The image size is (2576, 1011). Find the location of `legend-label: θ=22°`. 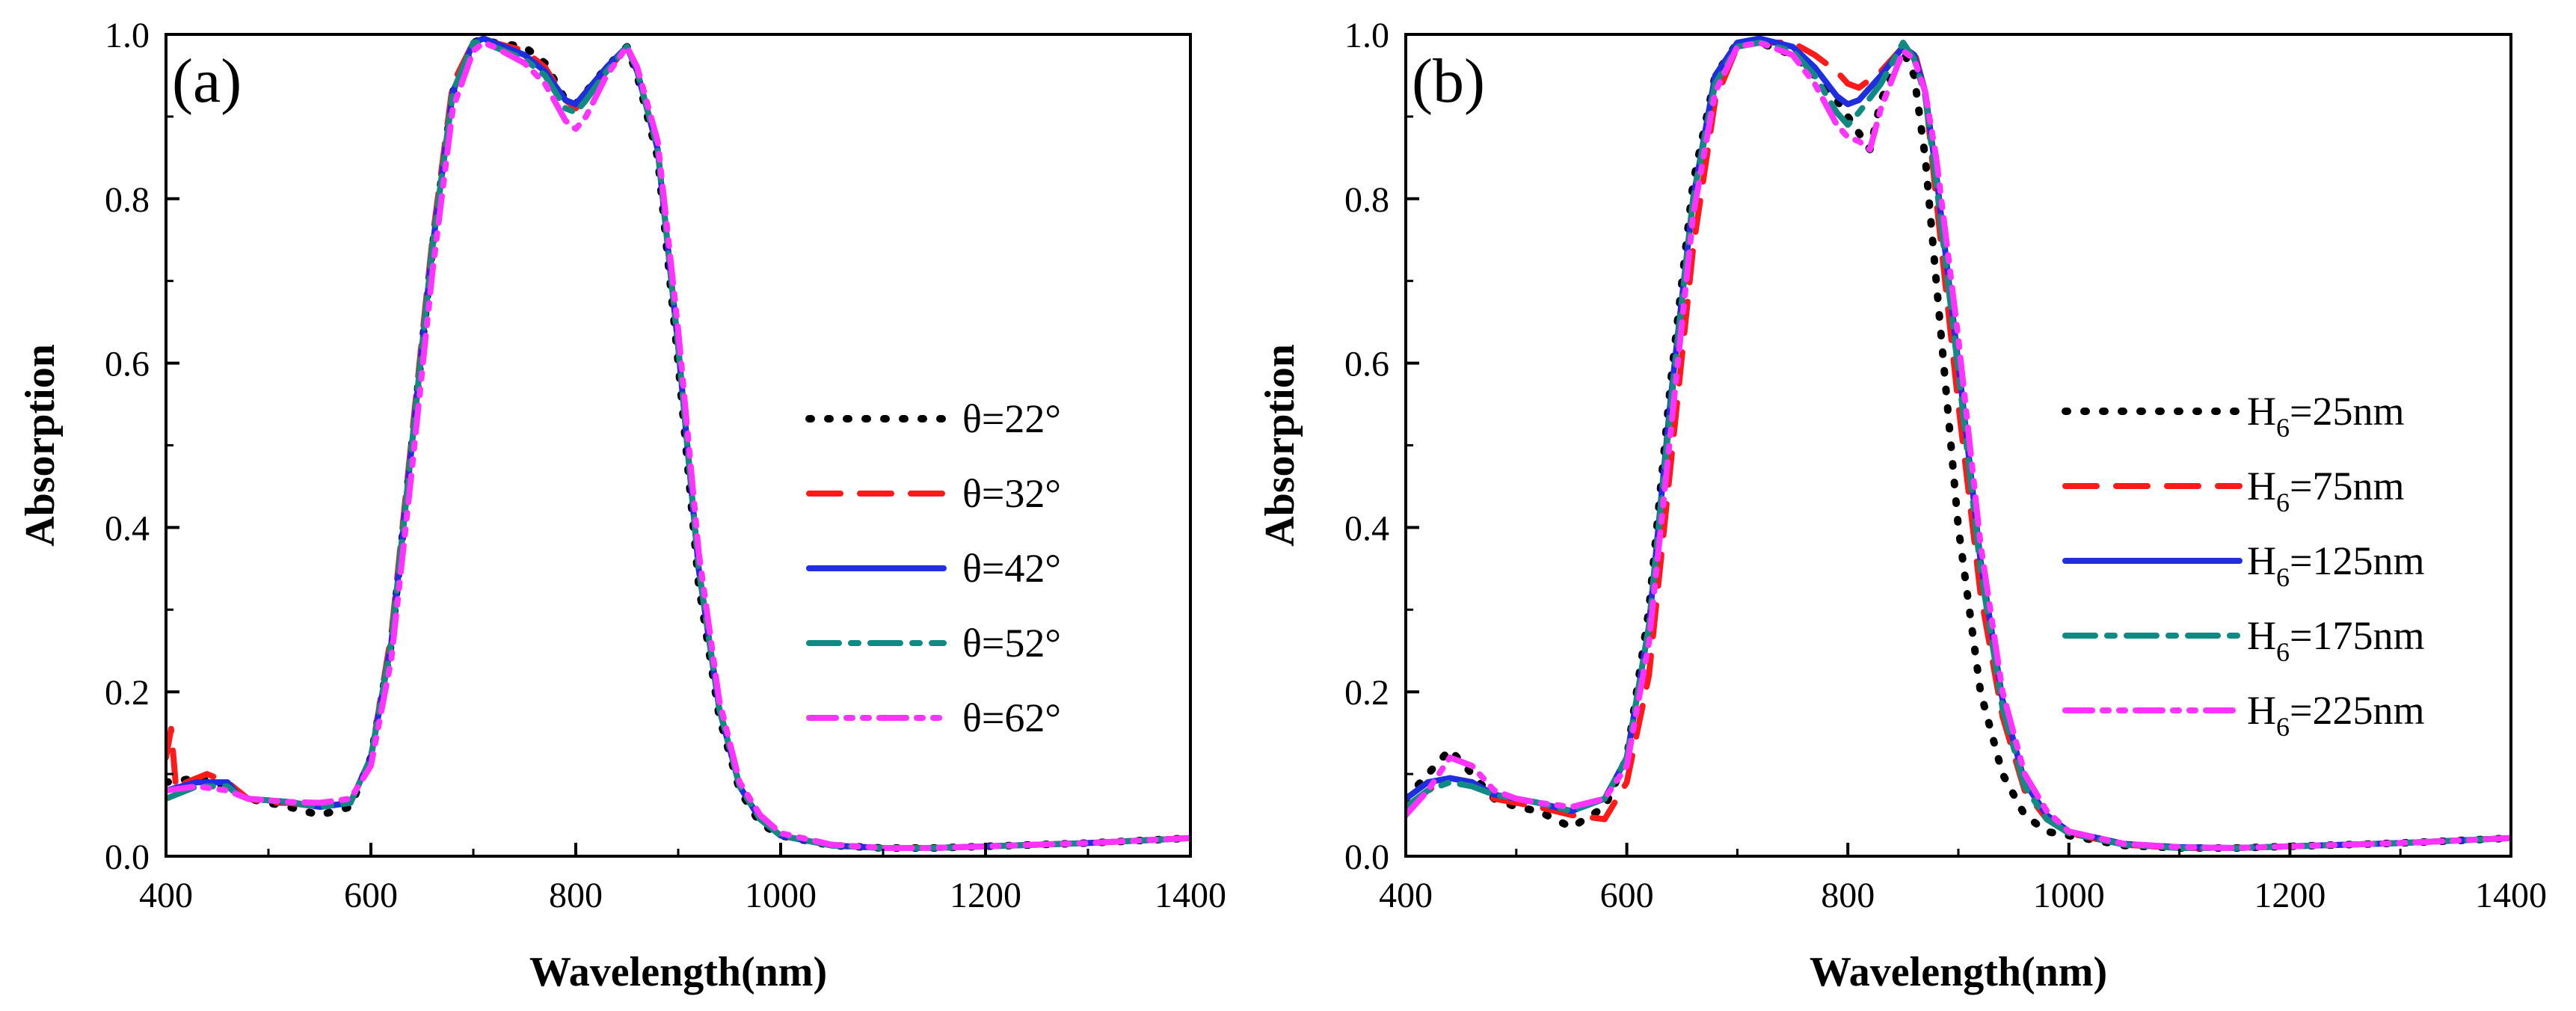

legend-label: θ=22° is located at coordinates (1011, 418).